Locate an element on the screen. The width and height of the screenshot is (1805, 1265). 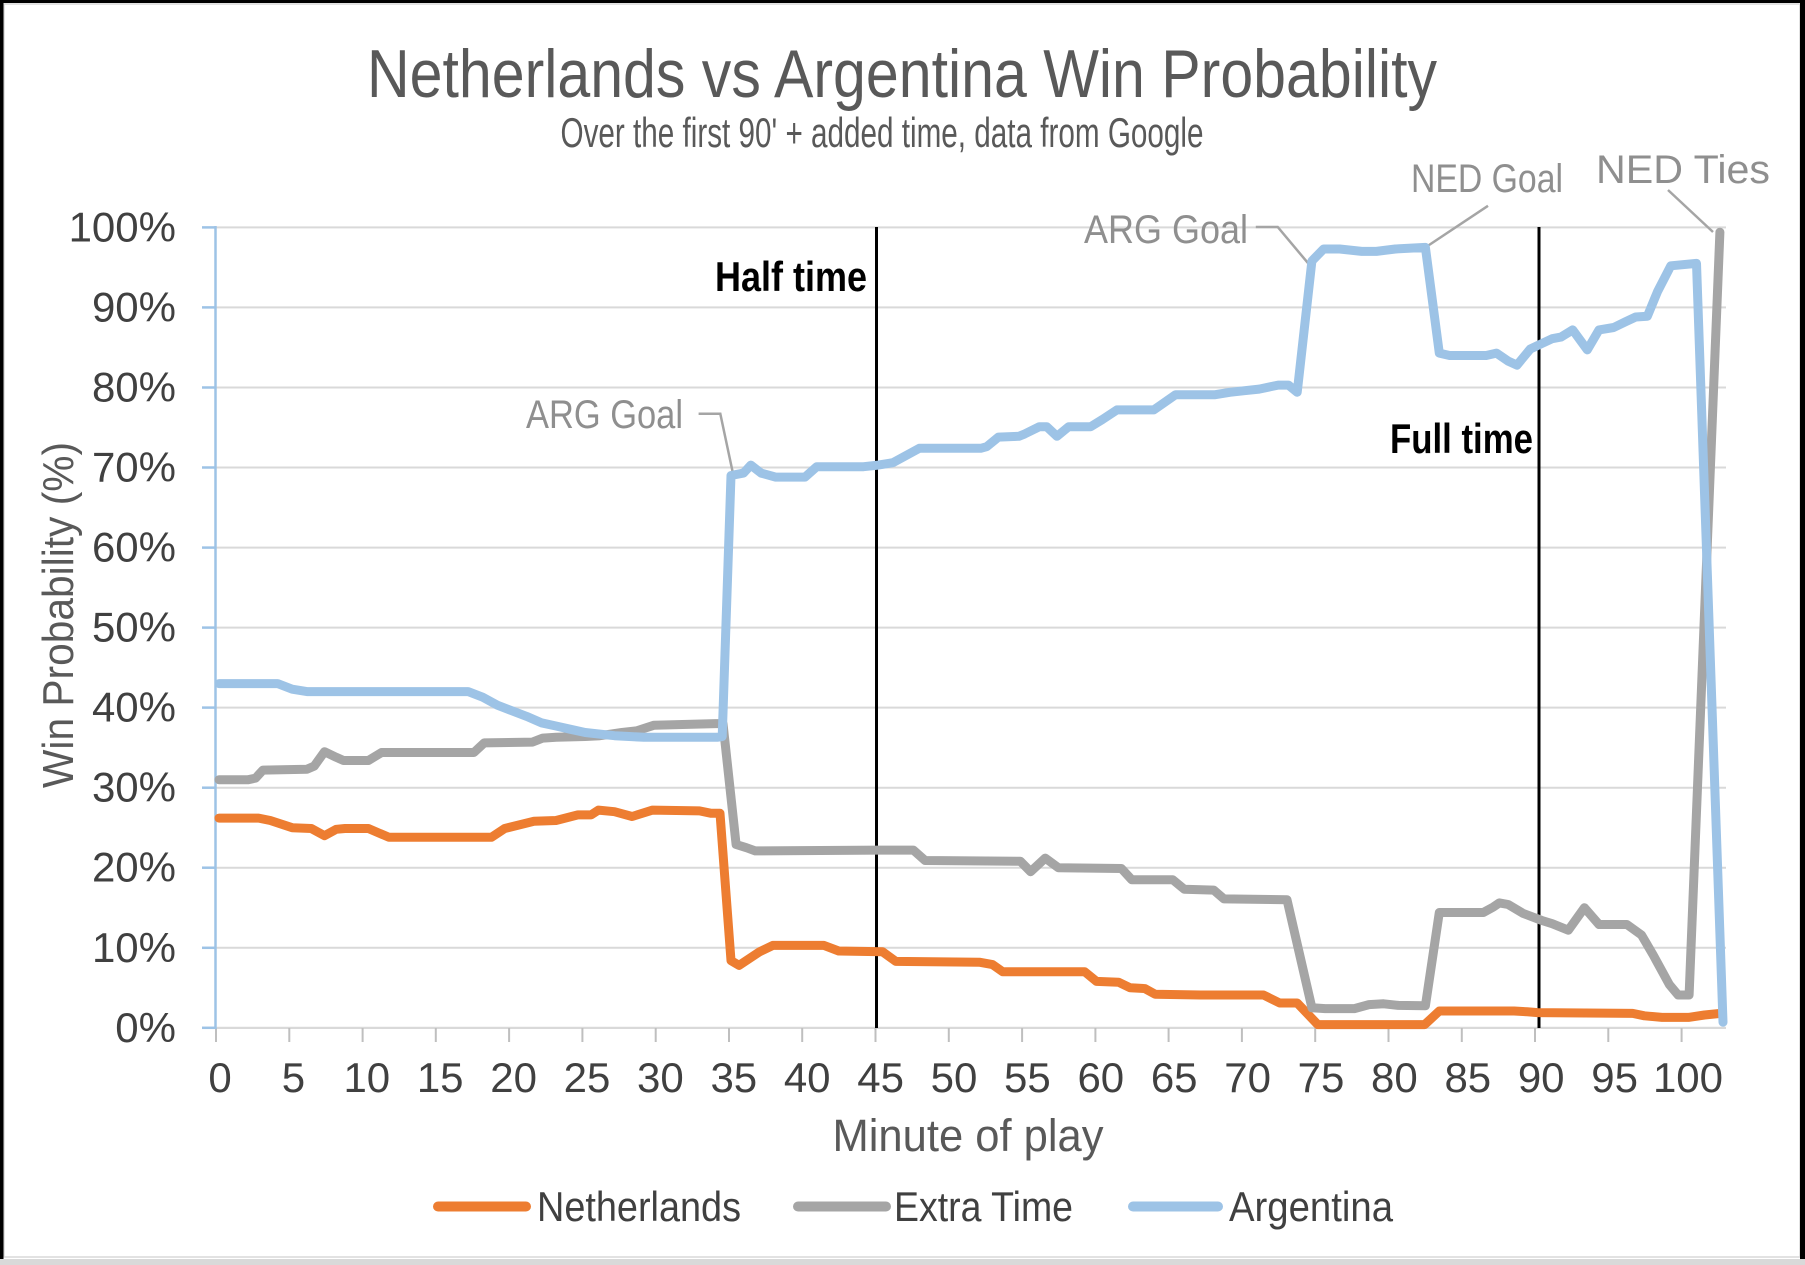
svg-text: 15 is located at coordinates (440, 1077).